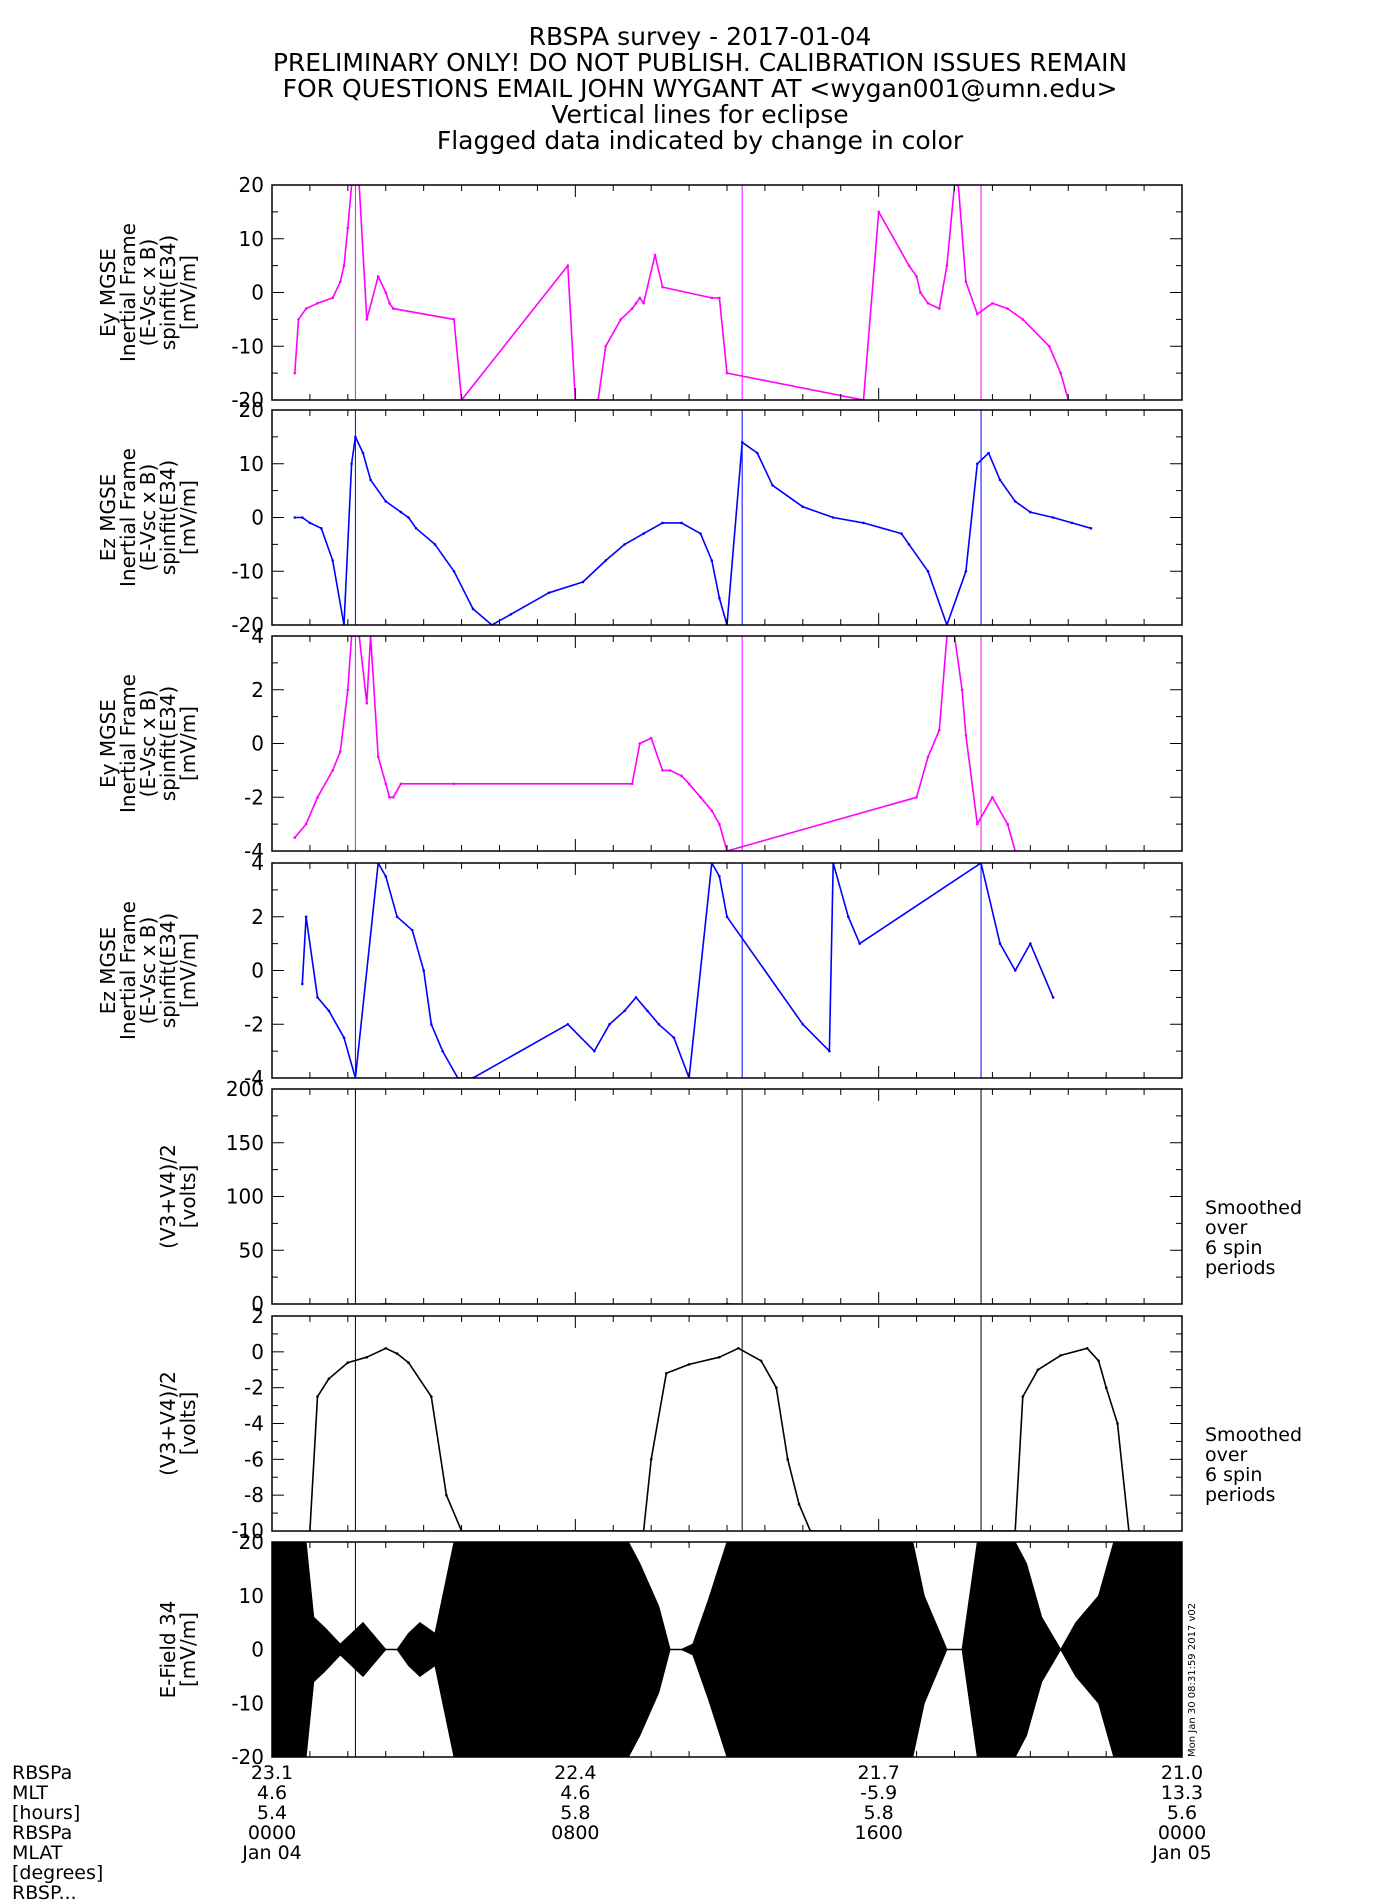 The height and width of the screenshot is (1900, 1400). Describe the element at coordinates (37, 1853) in the screenshot. I see `xaxis-row-label: MLAT` at that location.